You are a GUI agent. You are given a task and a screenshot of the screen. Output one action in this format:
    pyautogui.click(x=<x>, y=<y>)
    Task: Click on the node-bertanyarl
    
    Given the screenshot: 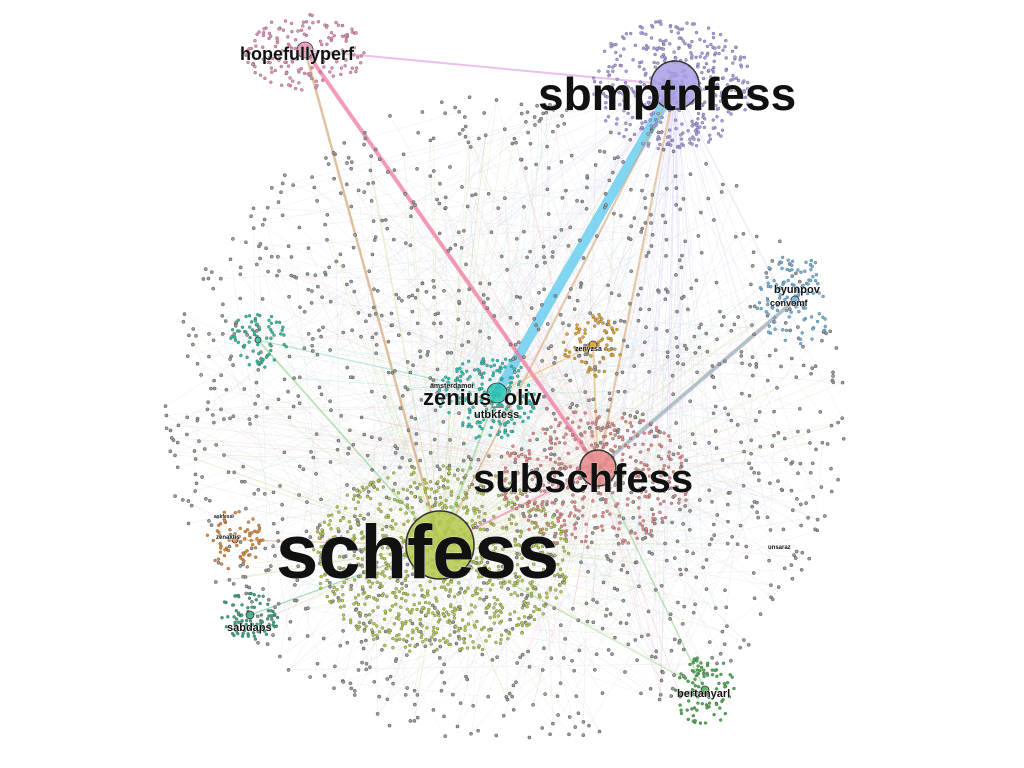 What is the action you would take?
    pyautogui.click(x=695, y=686)
    